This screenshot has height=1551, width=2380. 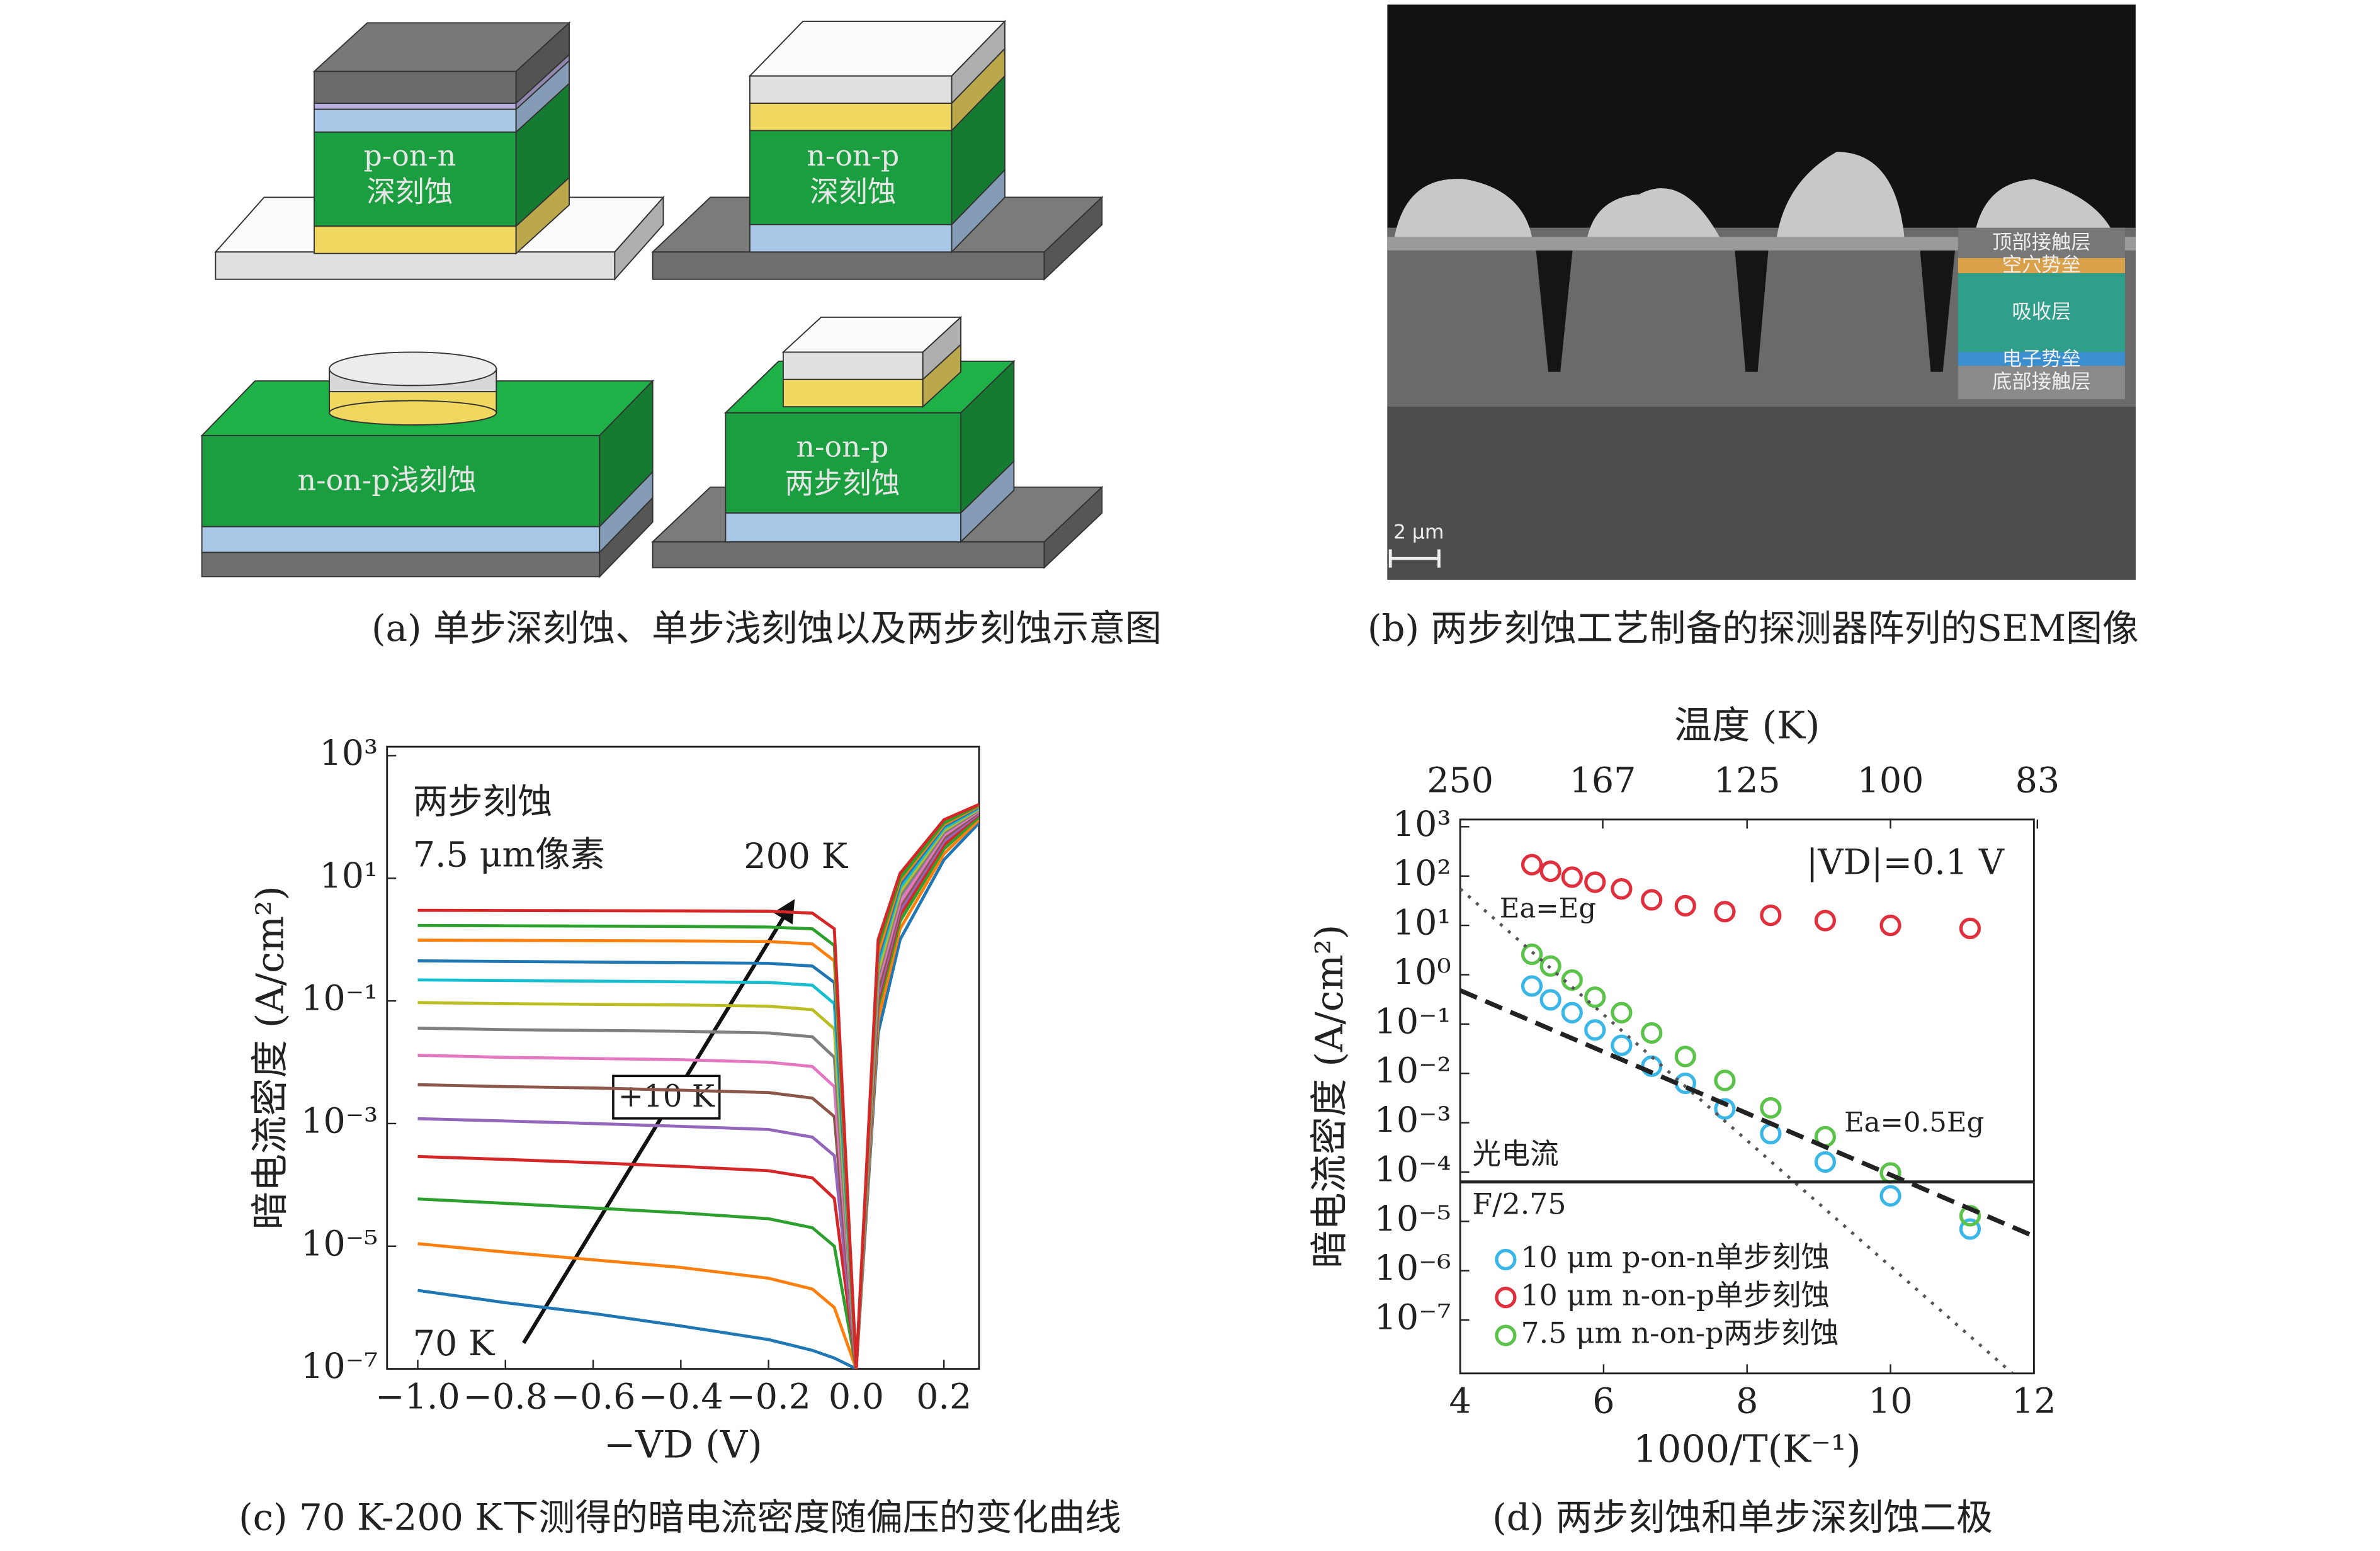 I want to click on x-tick-label: −0.8, so click(x=505, y=1397).